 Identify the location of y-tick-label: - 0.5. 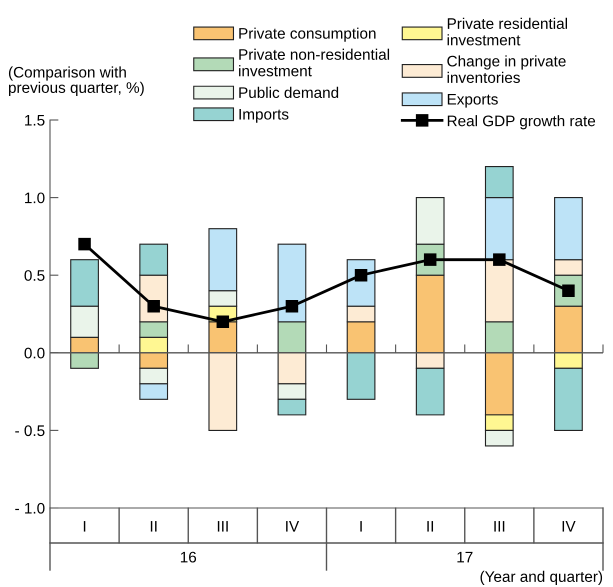
(29, 430).